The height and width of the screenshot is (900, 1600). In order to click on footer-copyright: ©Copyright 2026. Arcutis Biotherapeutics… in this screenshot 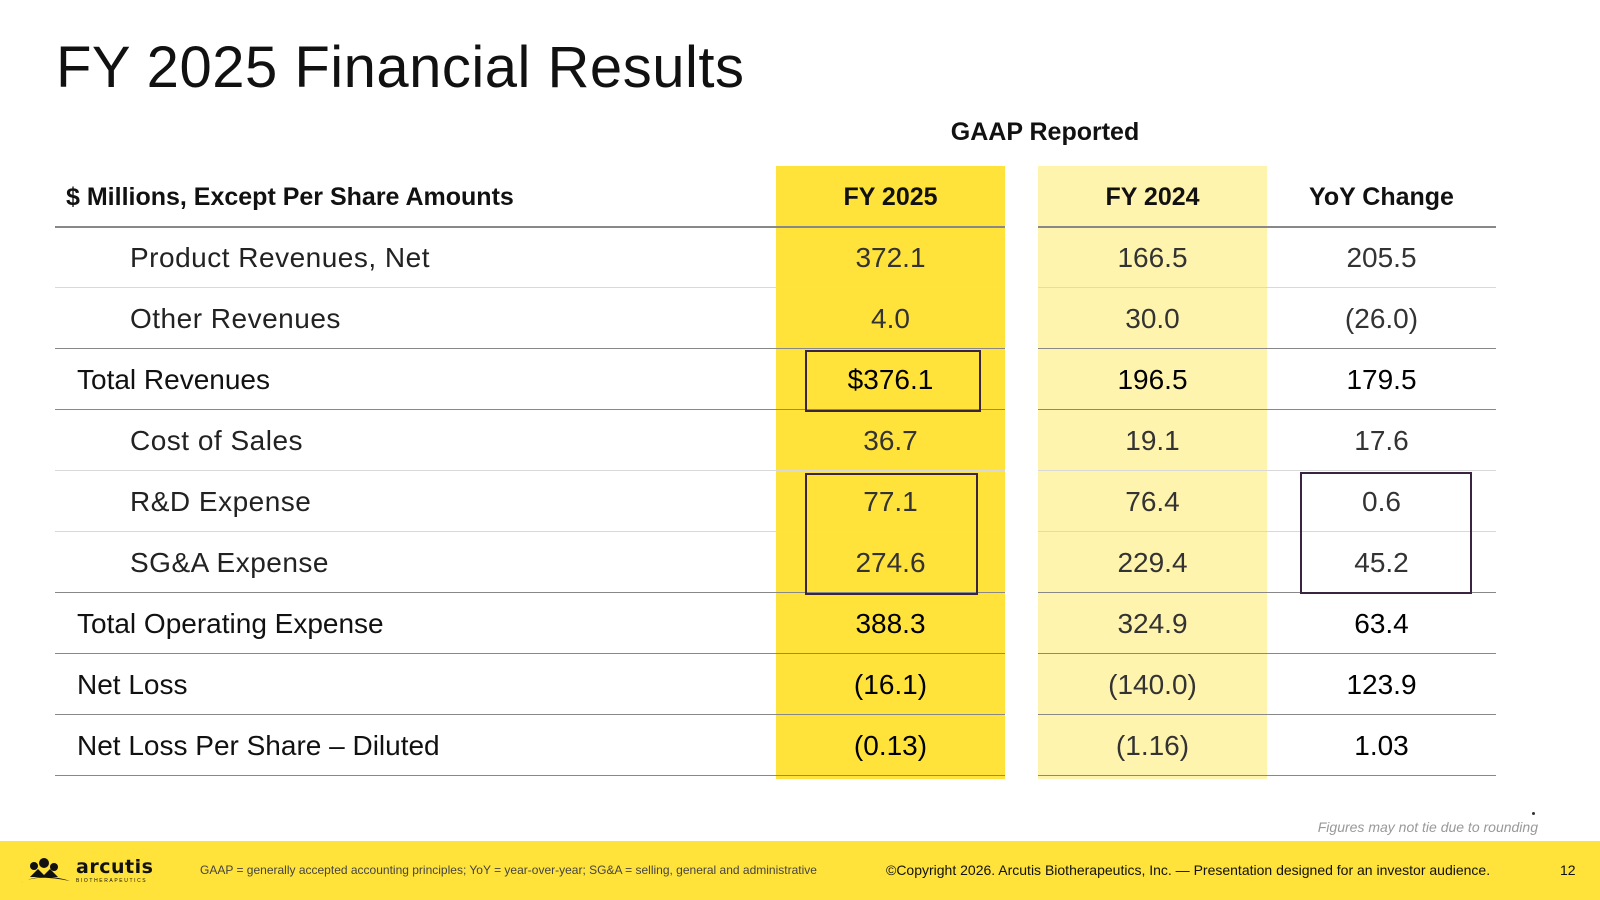, I will do `click(1188, 870)`.